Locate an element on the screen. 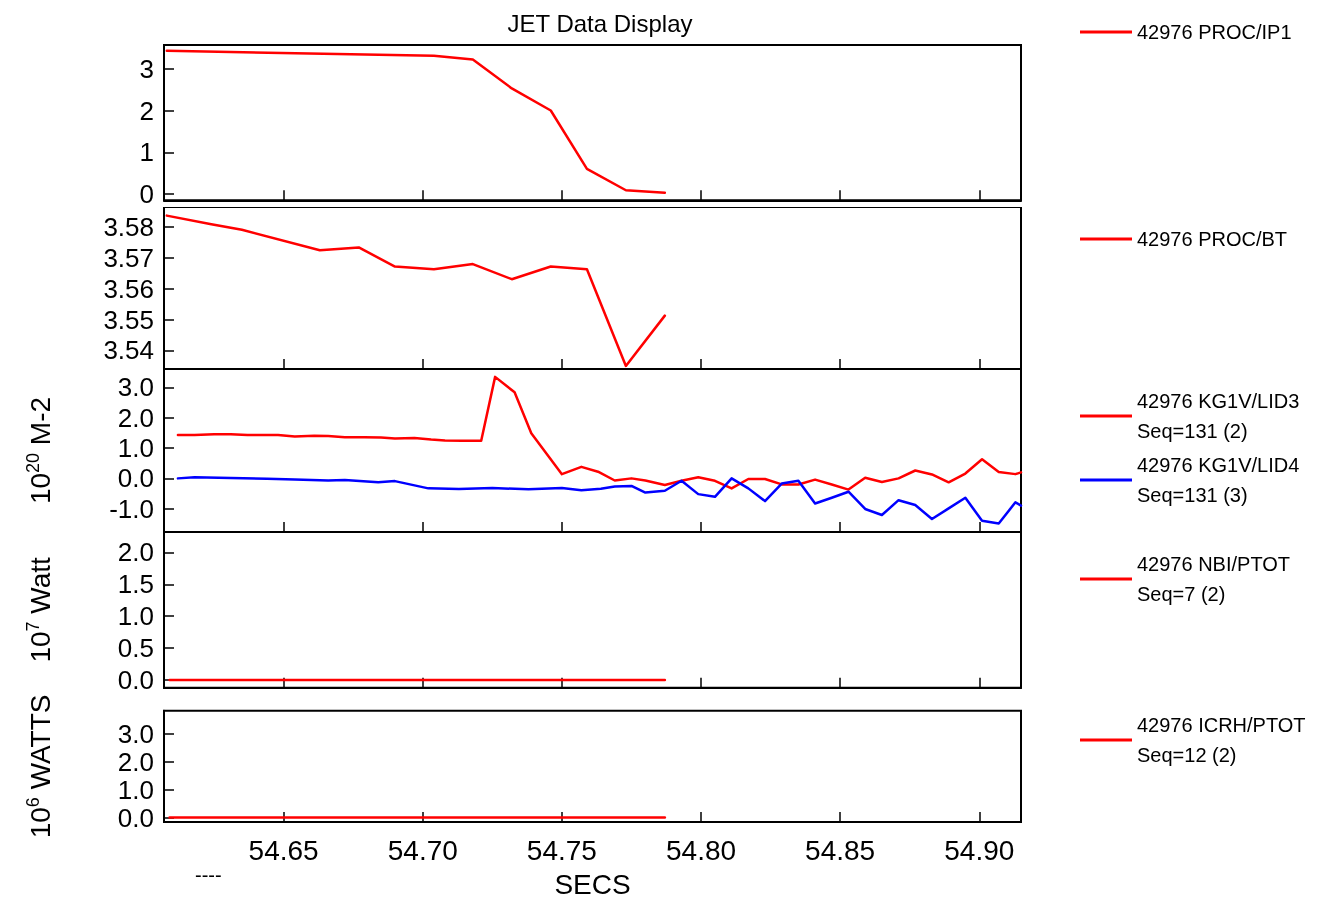 This screenshot has height=903, width=1340. y-axis-title: 1020 M-2 is located at coordinates (39, 450).